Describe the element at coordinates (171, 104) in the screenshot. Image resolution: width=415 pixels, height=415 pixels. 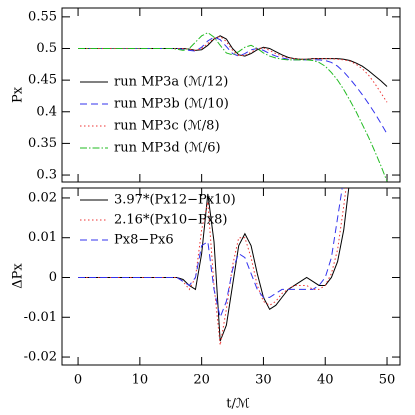
I see `legend-label: run MP3b (ℳ/10)` at that location.